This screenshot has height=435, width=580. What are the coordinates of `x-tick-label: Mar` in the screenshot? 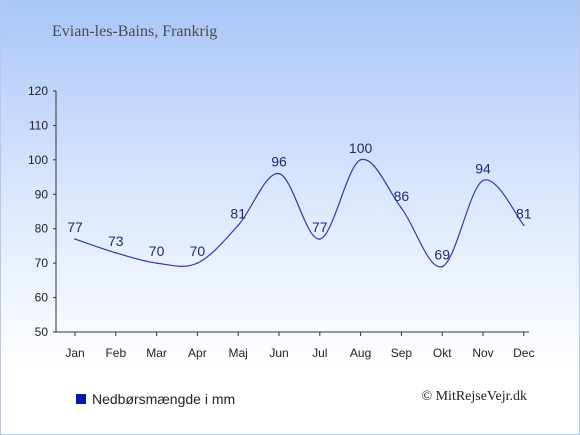 It's located at (156, 353).